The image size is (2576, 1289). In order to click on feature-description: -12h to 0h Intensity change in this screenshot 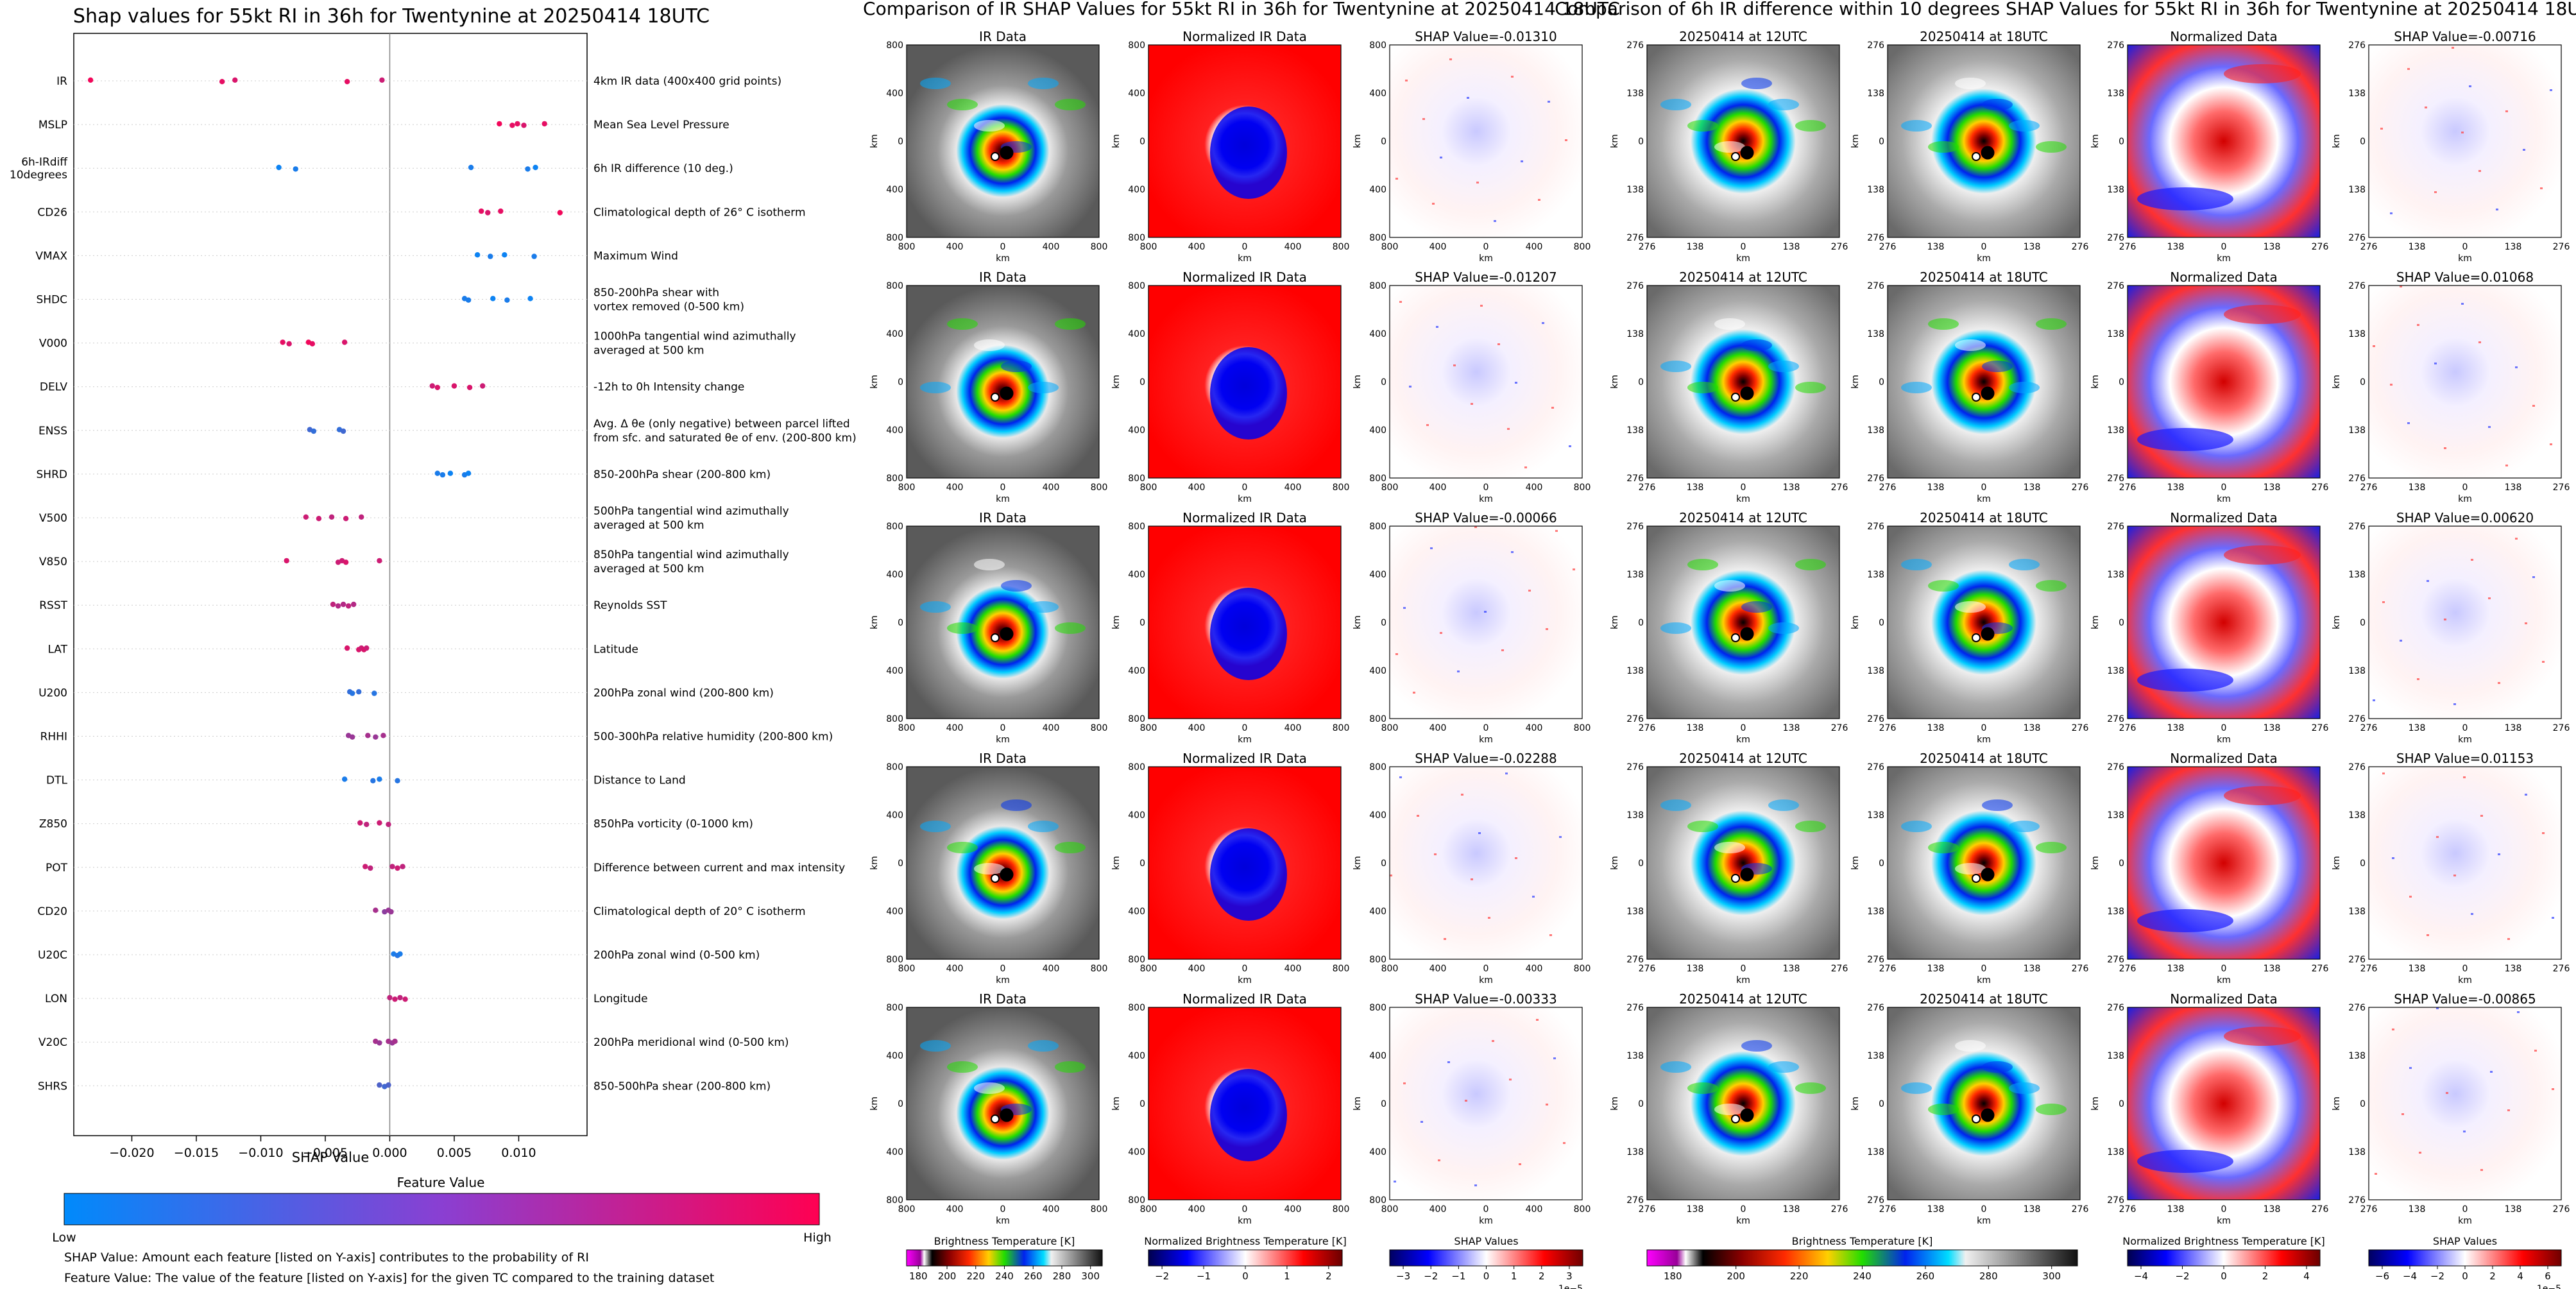, I will do `click(668, 387)`.